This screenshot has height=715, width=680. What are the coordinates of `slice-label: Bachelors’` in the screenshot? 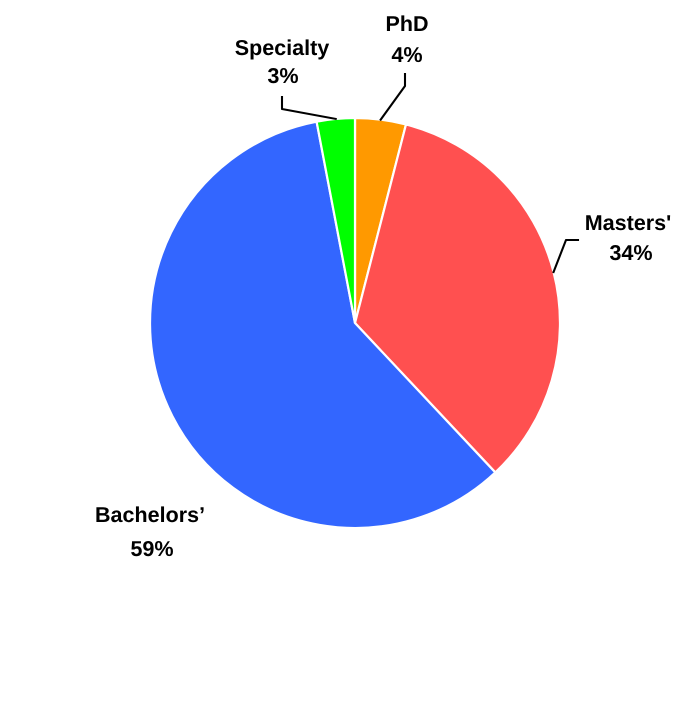 It's located at (150, 514).